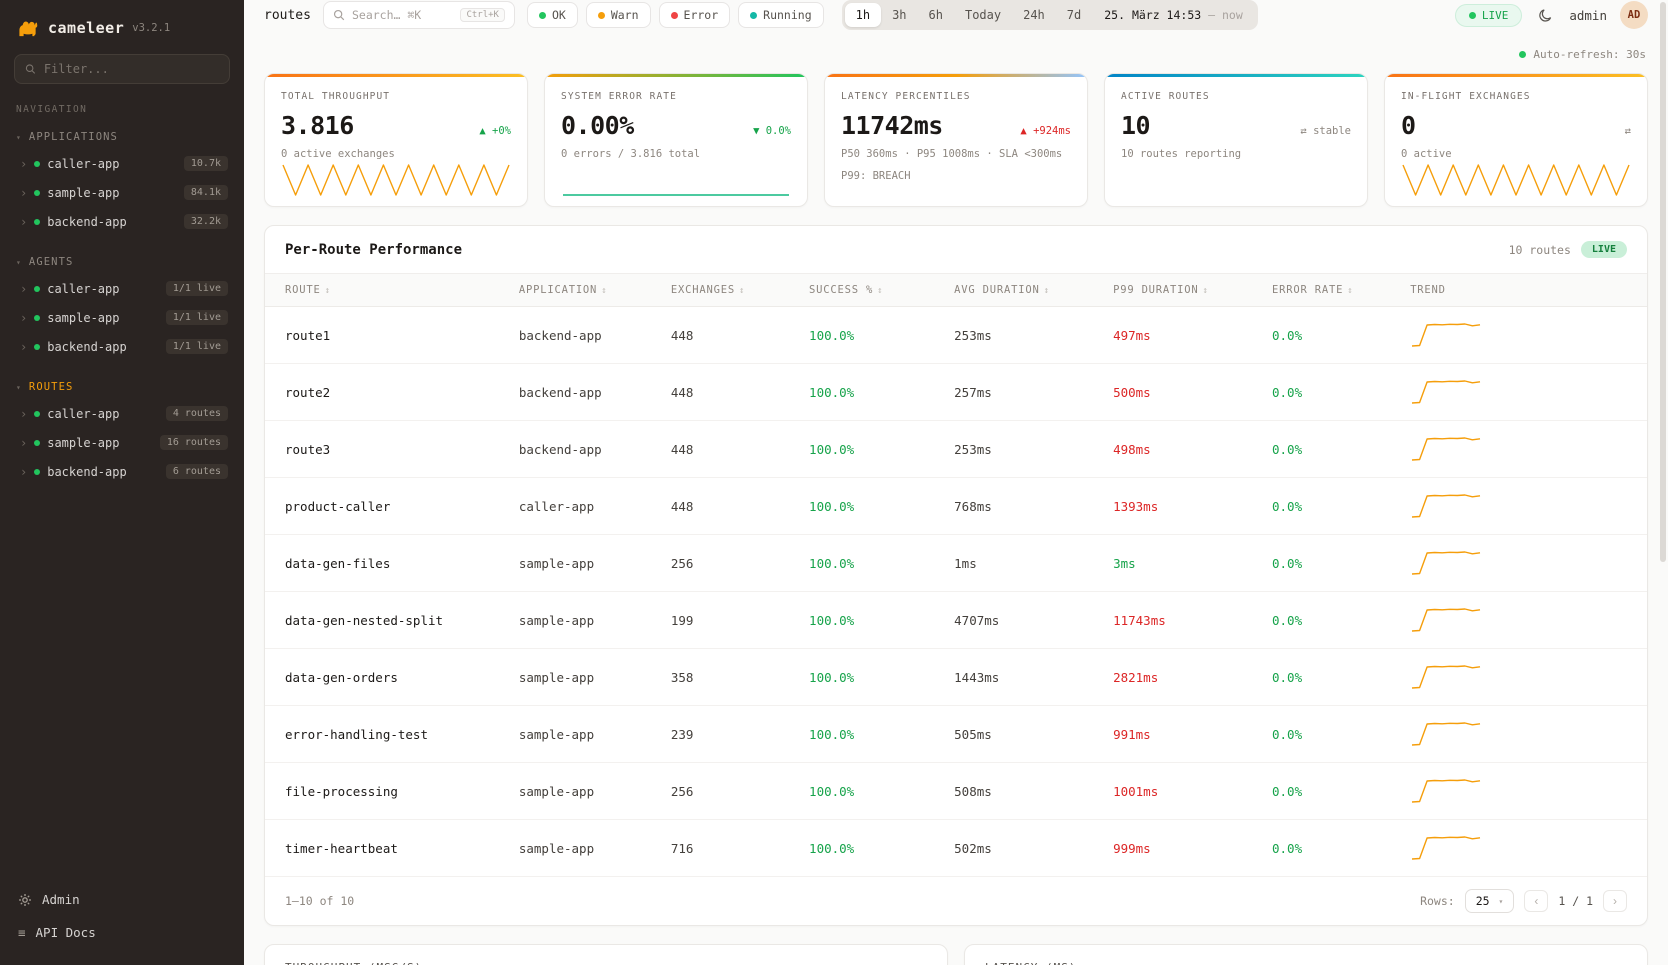 The image size is (1668, 965). Describe the element at coordinates (1522, 290) in the screenshot. I see `column-header: TREND` at that location.